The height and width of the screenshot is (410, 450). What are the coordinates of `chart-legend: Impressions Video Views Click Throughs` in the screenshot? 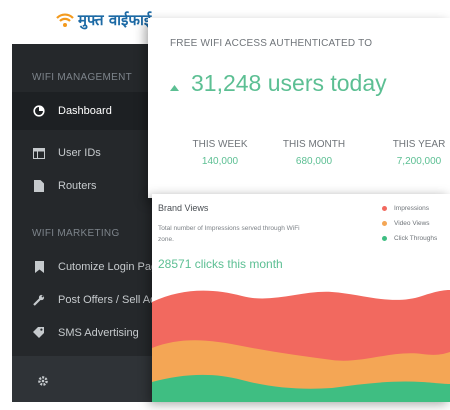 It's located at (409, 223).